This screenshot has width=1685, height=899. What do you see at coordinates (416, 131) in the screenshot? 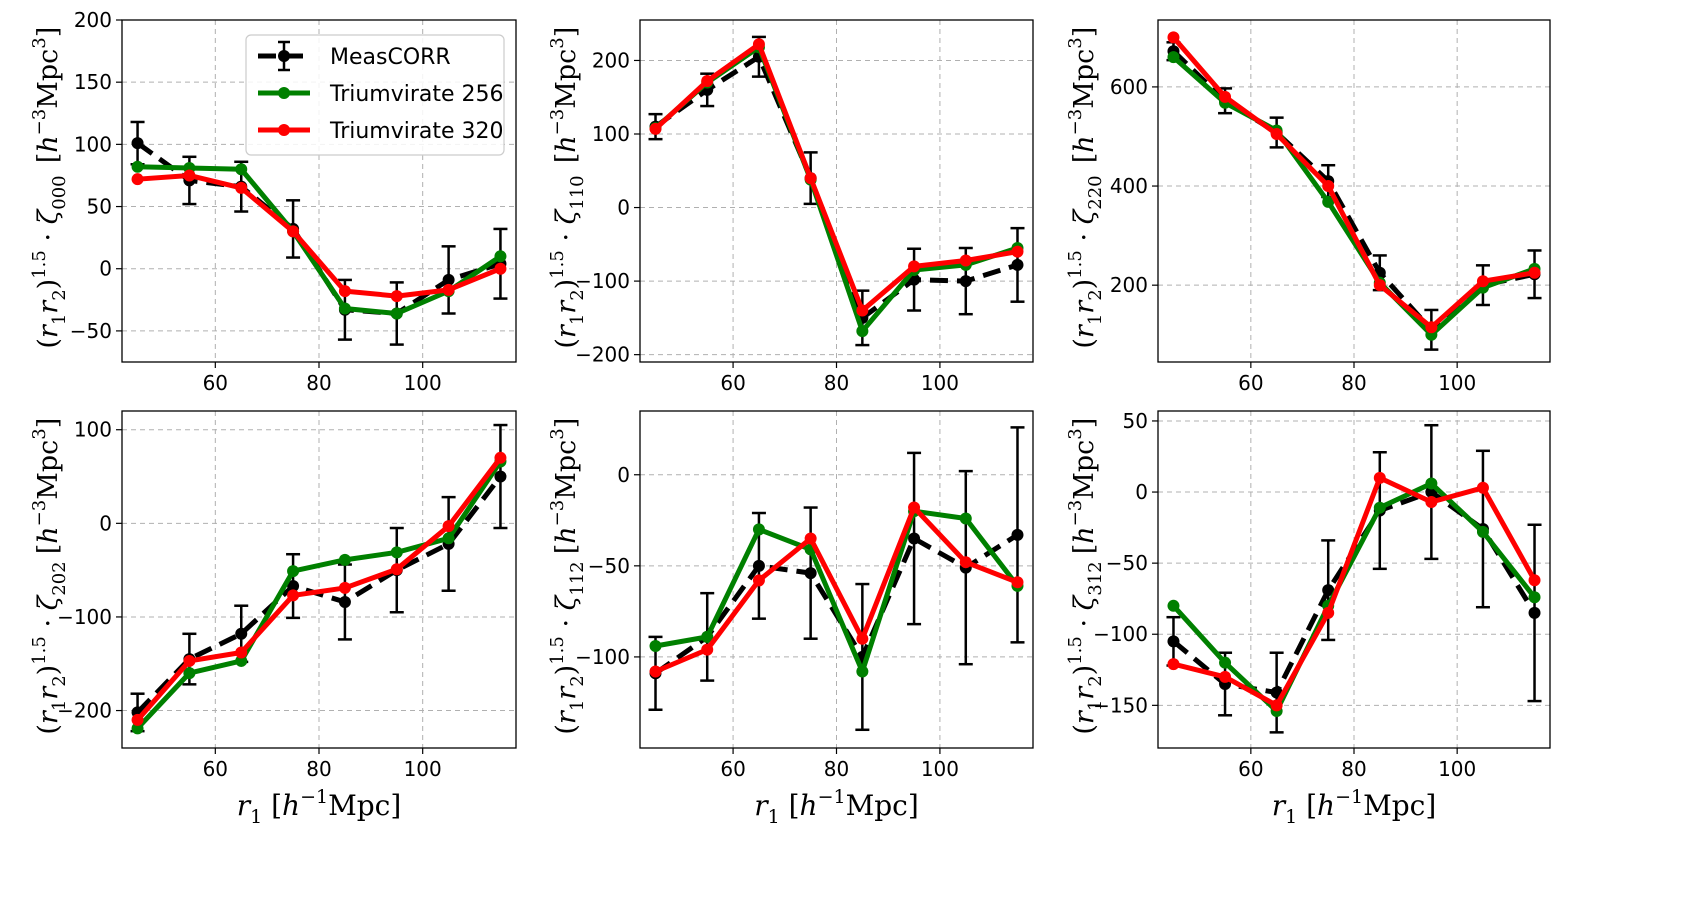
I see `legend-label: Triumvirate 320` at bounding box center [416, 131].